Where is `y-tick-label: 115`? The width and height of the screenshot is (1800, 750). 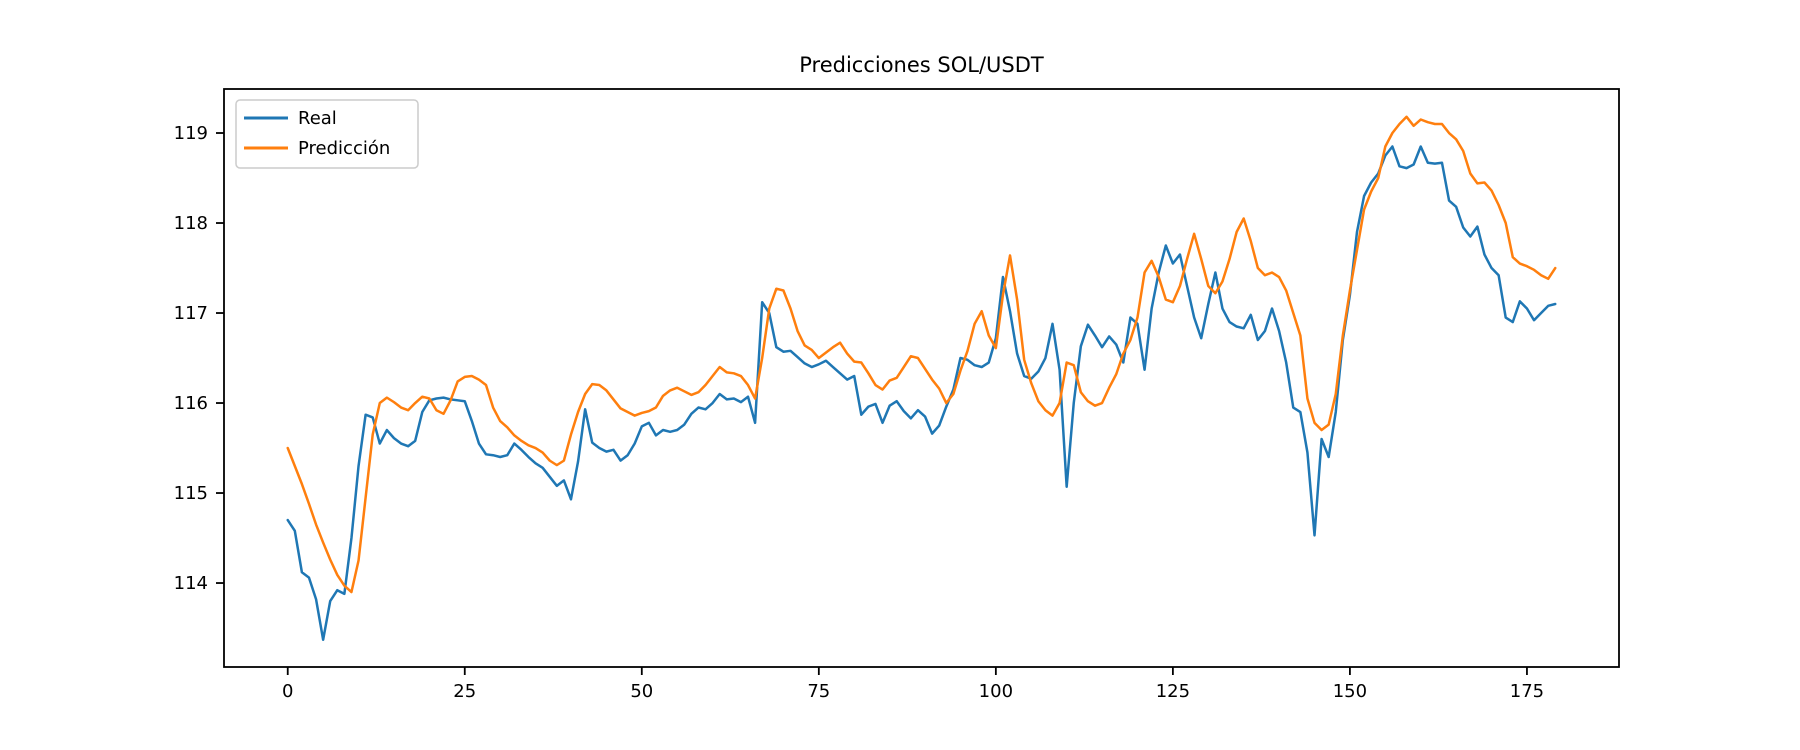 y-tick-label: 115 is located at coordinates (191, 493).